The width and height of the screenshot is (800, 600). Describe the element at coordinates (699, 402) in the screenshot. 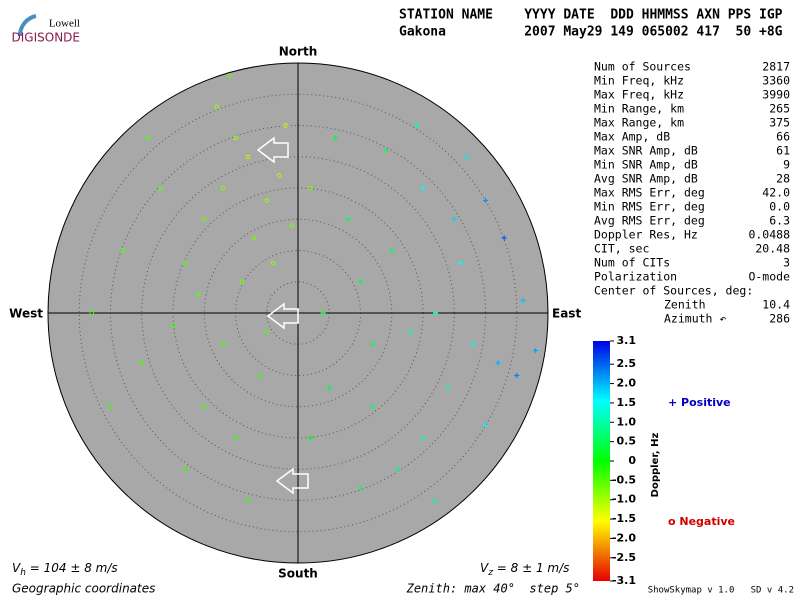

I see `legend-positive: + Positive` at that location.